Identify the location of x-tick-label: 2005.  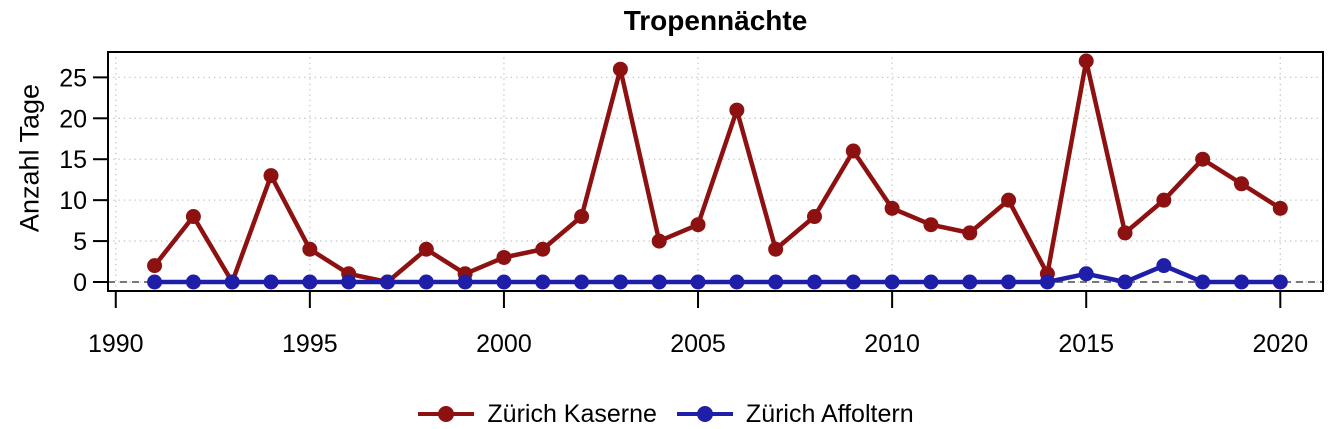
(698, 344).